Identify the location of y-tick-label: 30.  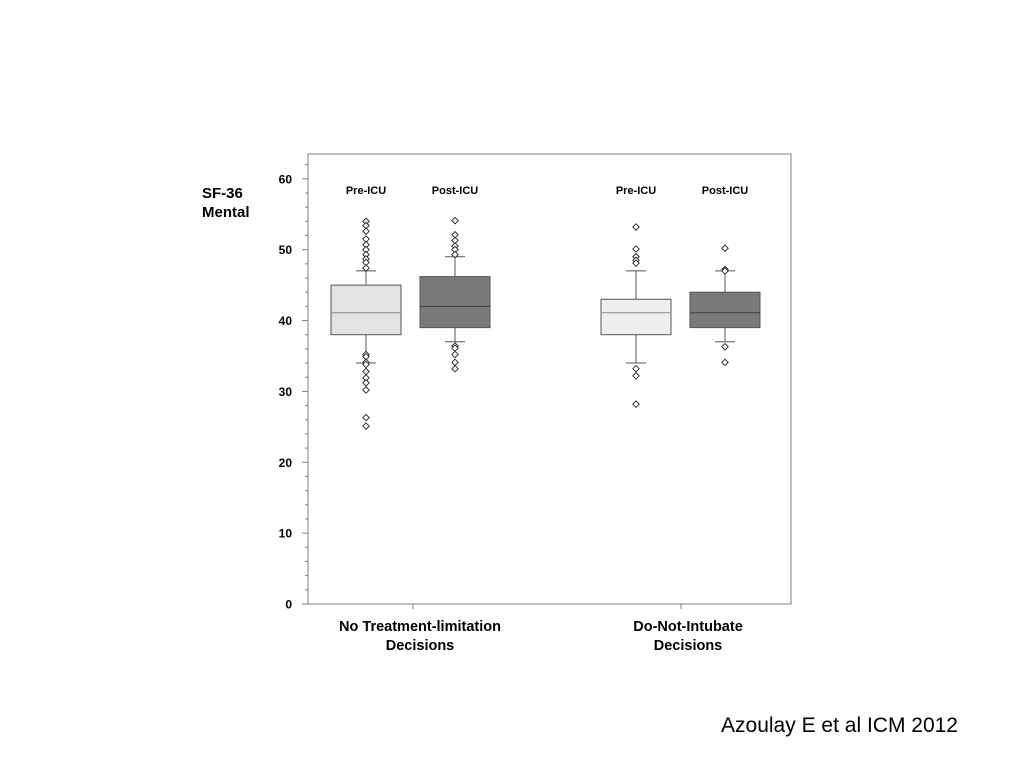
(286, 392).